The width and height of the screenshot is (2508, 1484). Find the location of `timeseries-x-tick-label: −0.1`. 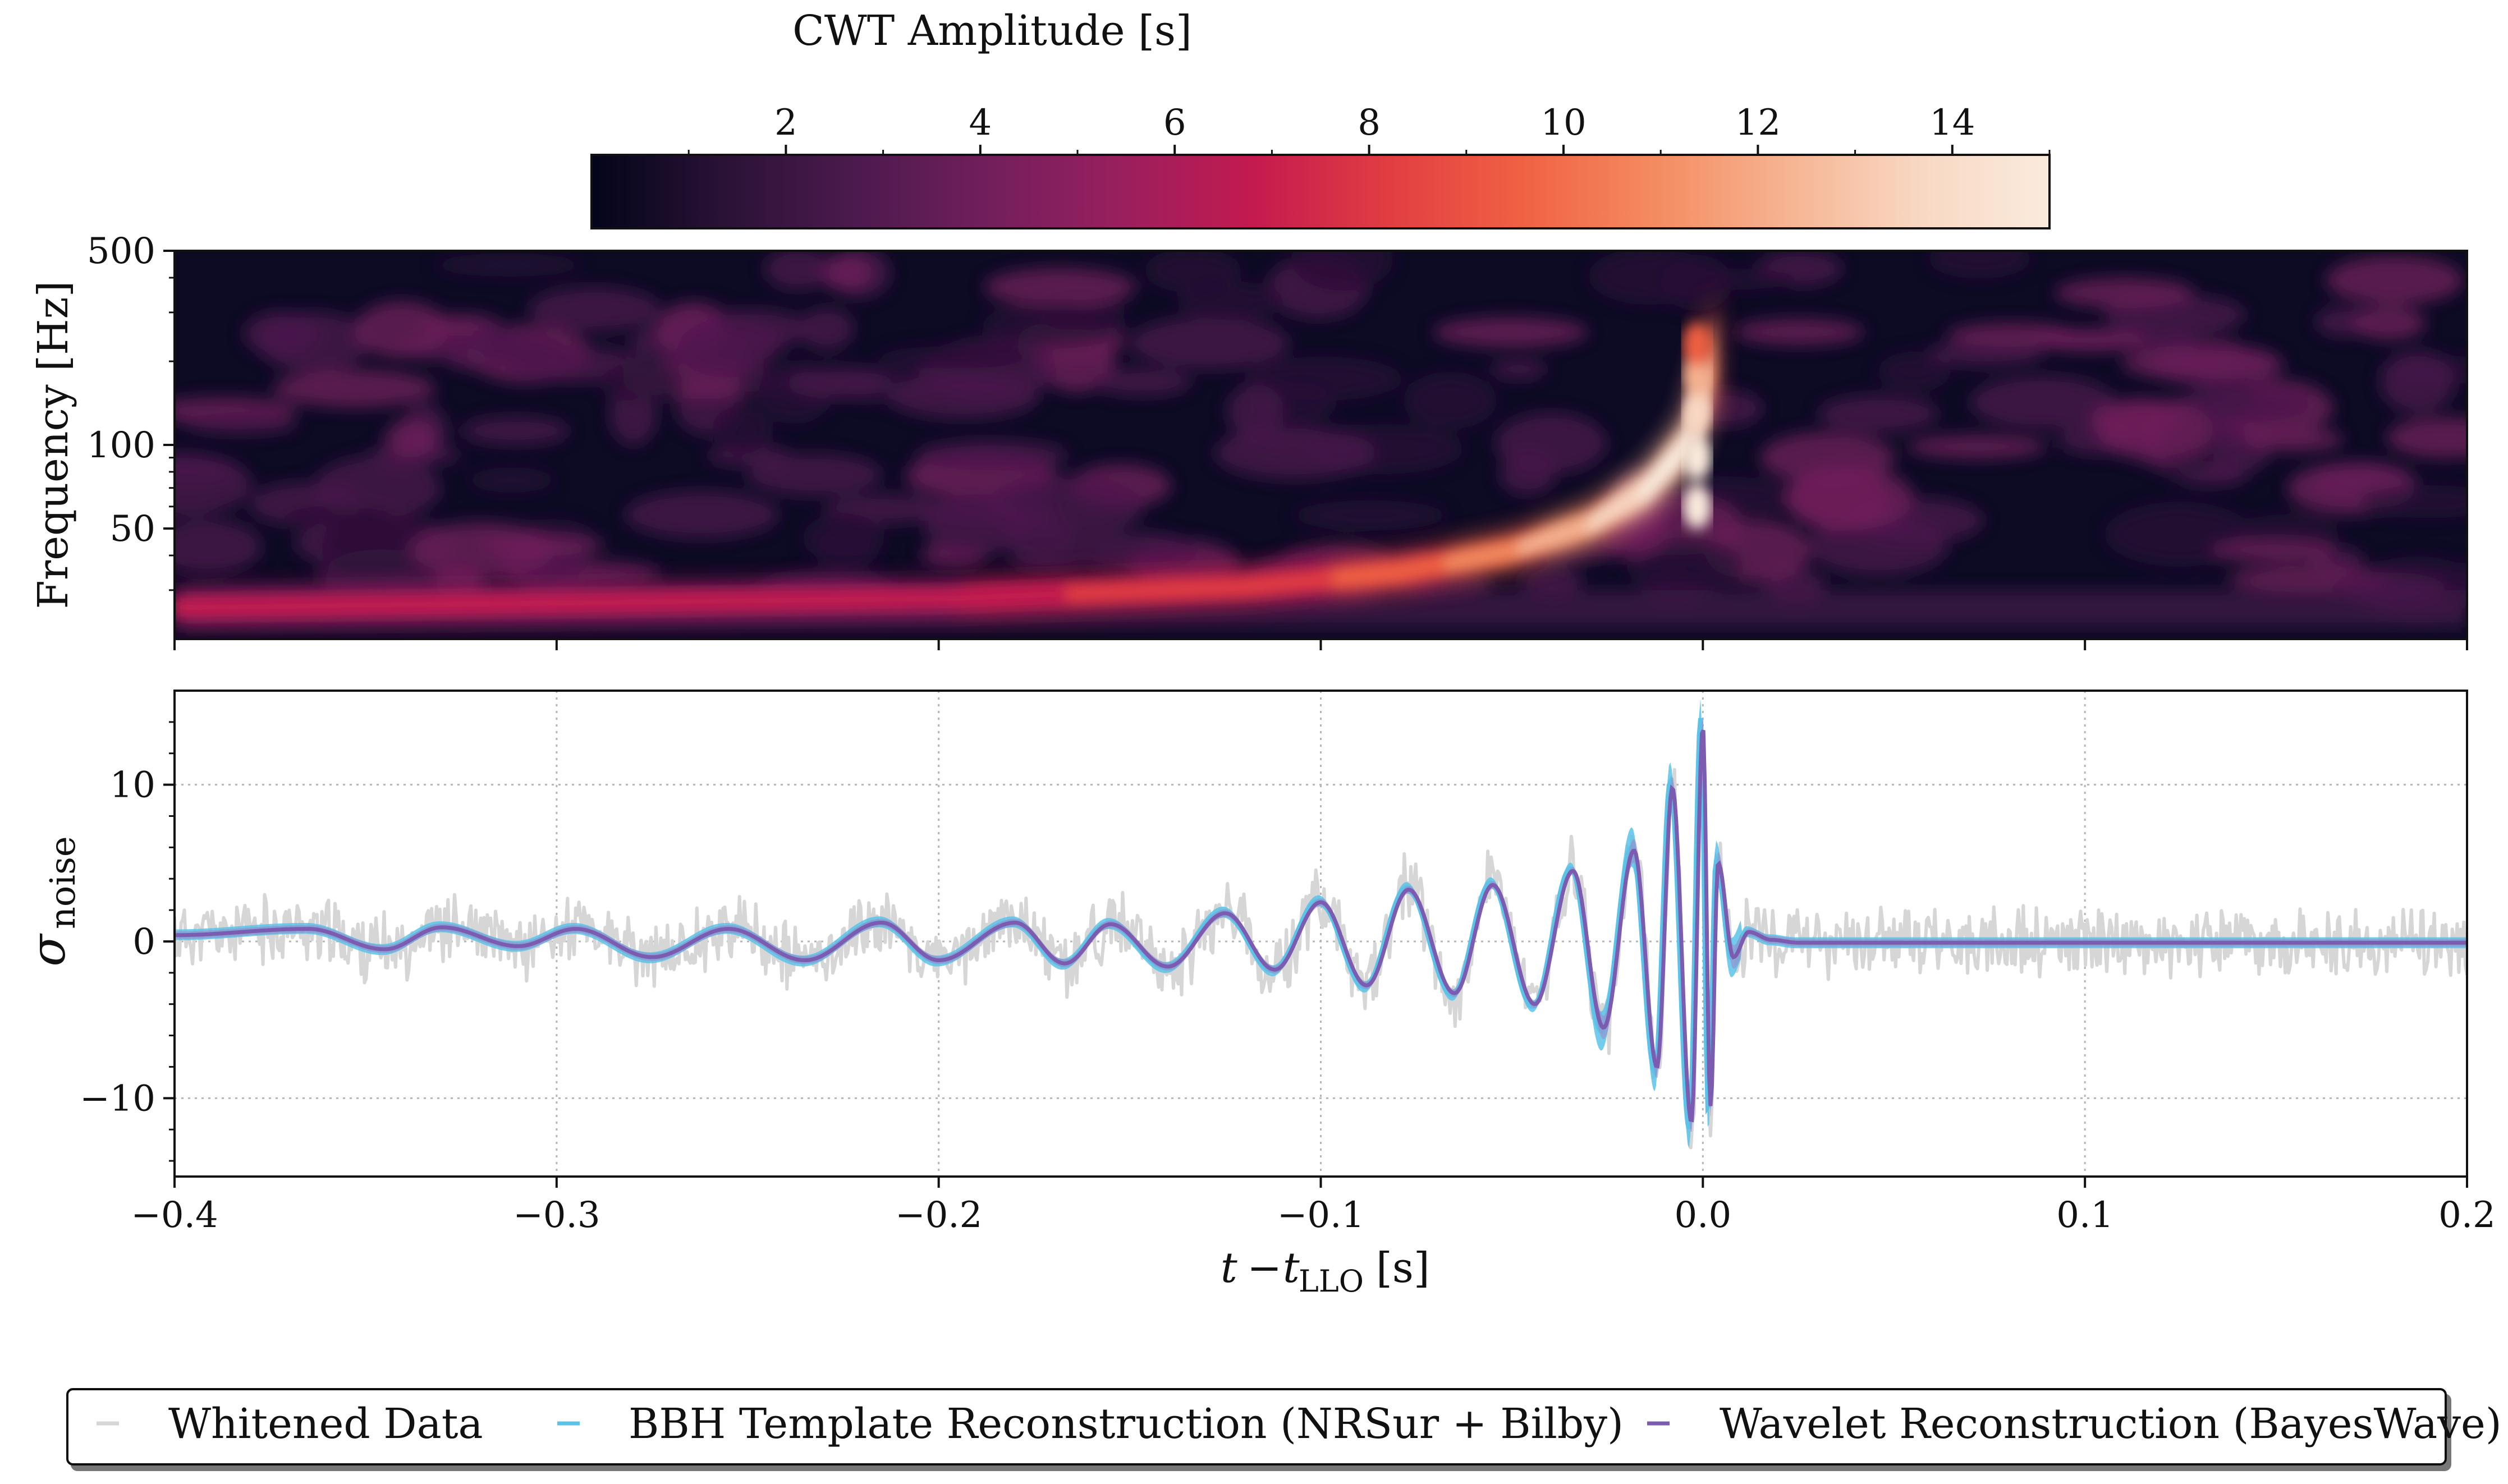

timeseries-x-tick-label: −0.1 is located at coordinates (1320, 1215).